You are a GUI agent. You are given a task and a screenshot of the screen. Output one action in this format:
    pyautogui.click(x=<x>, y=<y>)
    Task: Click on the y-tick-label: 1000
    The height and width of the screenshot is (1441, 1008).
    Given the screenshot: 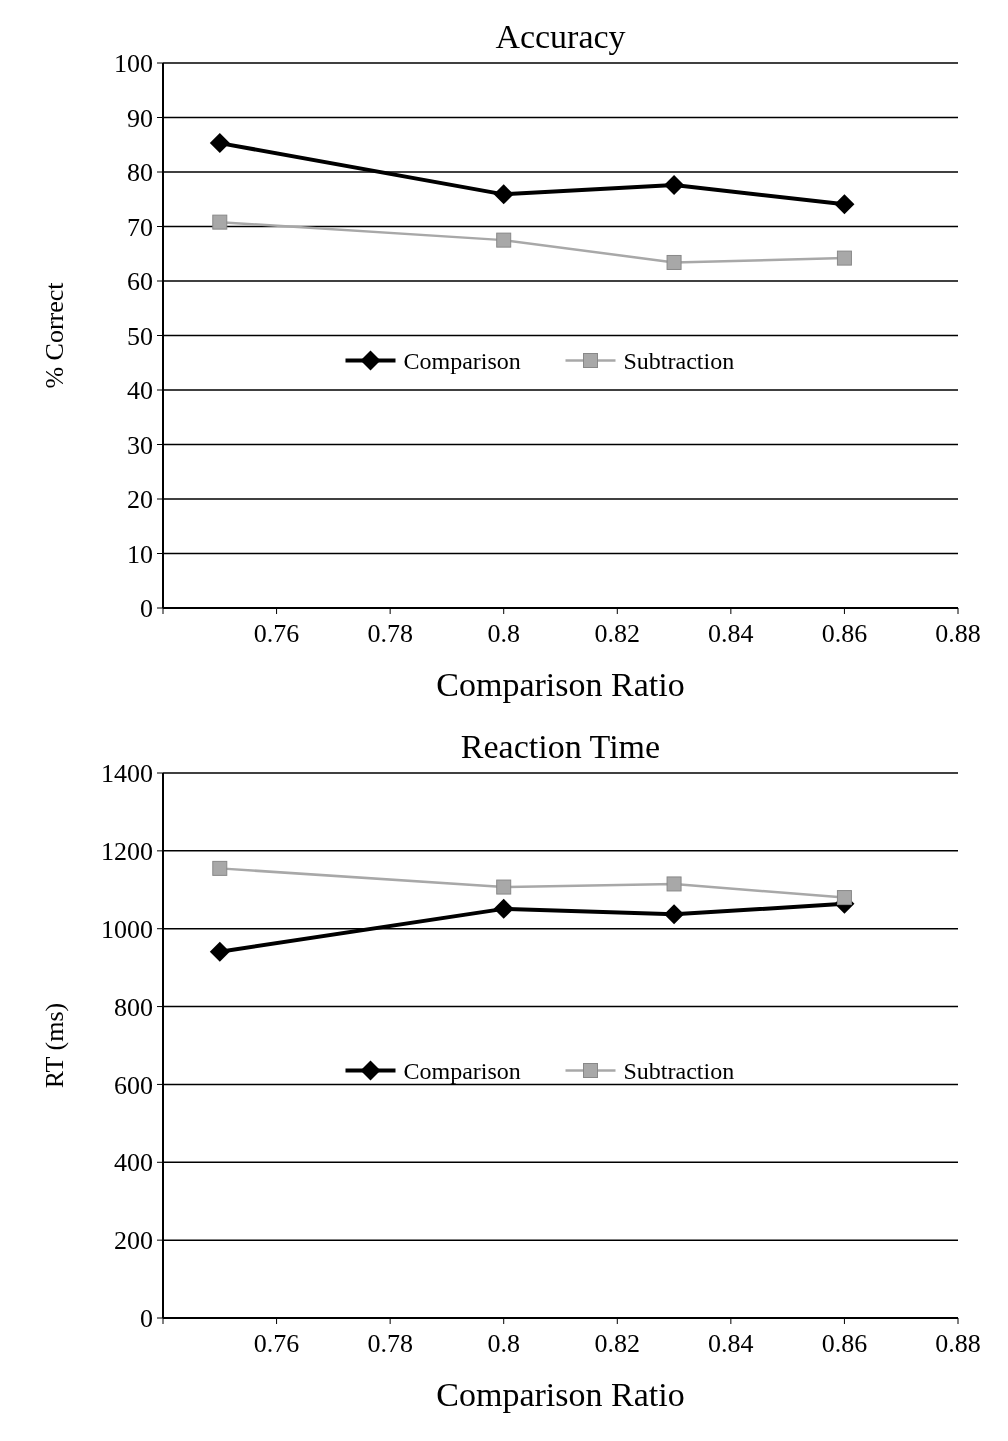 What is the action you would take?
    pyautogui.click(x=127, y=929)
    